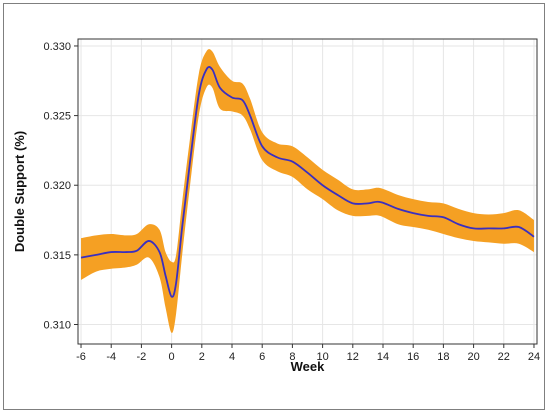 The image size is (550, 416). I want to click on x-tick-label: 2, so click(202, 357).